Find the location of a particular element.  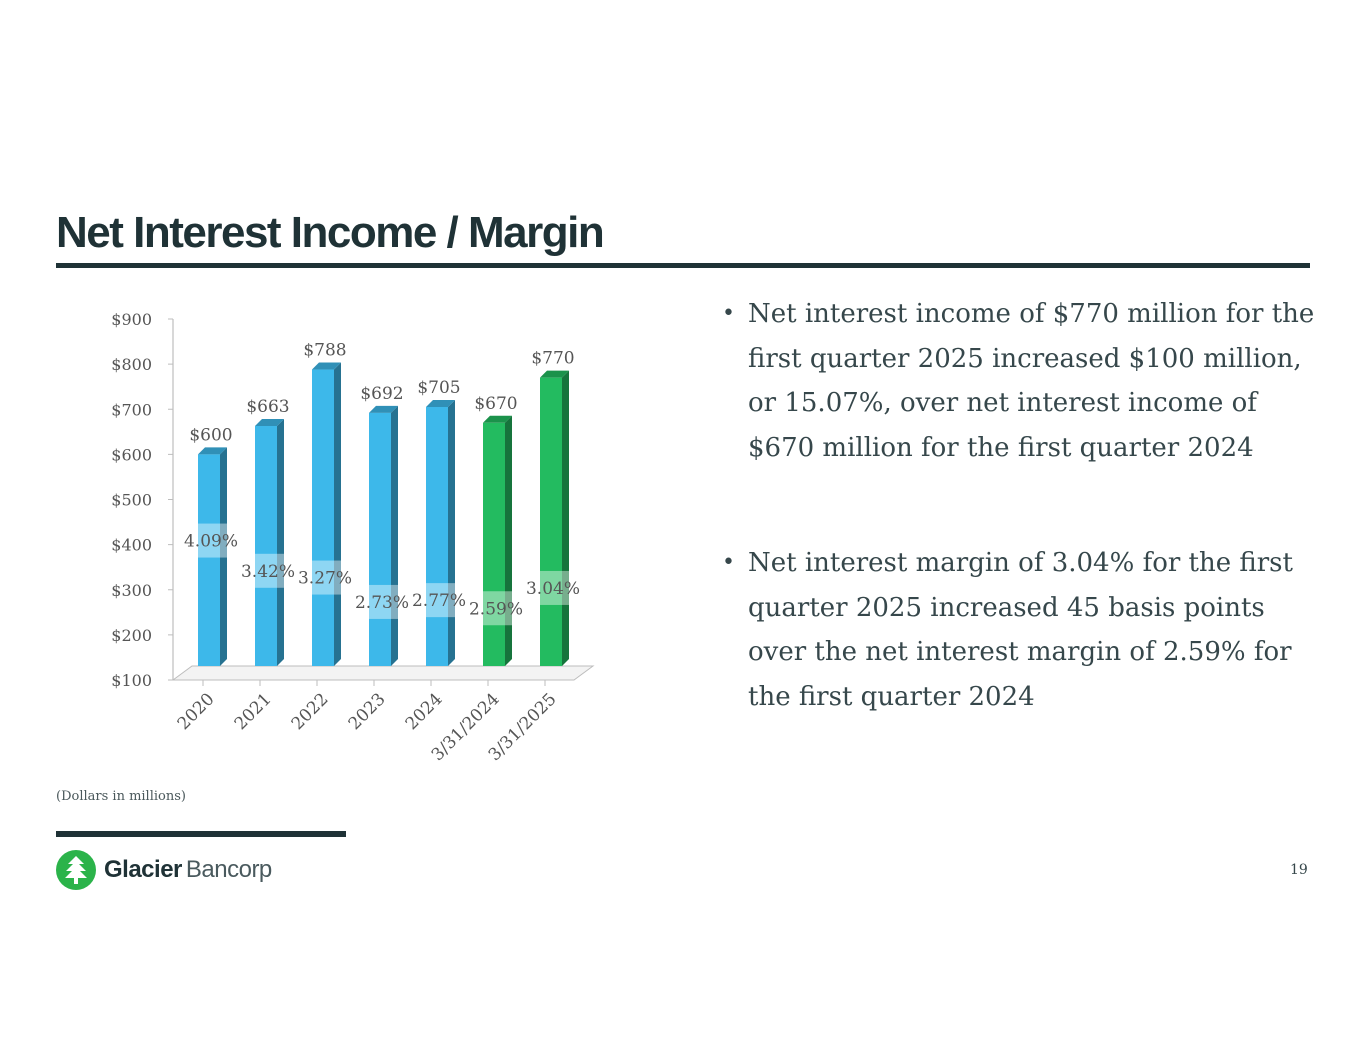

y-tick-label: $300 is located at coordinates (131, 590).